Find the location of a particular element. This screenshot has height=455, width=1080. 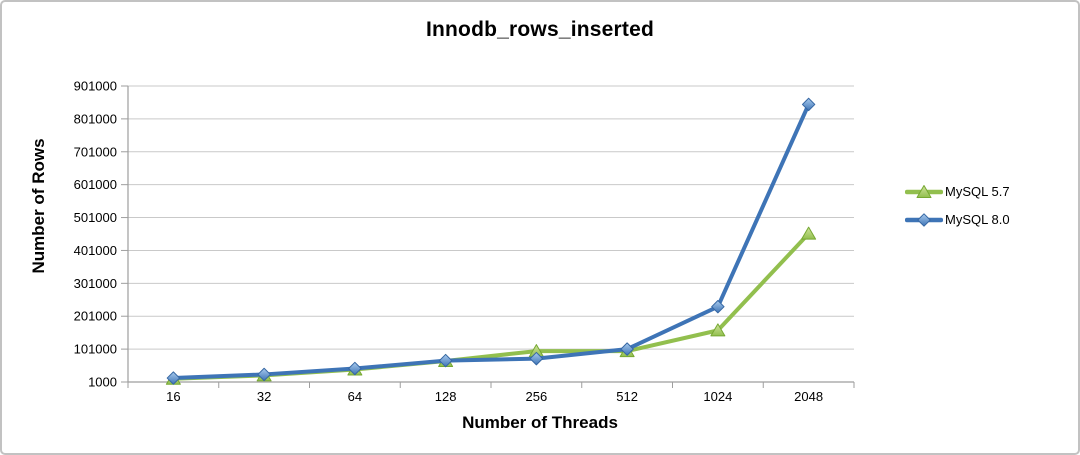

legend-item-mysql-80: MySQL 8.0 is located at coordinates (957, 220).